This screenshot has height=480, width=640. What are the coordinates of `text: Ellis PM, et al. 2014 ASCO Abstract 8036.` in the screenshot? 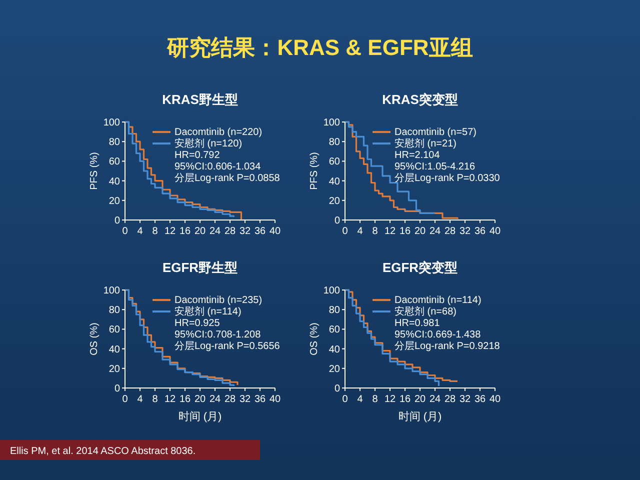 It's located at (103, 451).